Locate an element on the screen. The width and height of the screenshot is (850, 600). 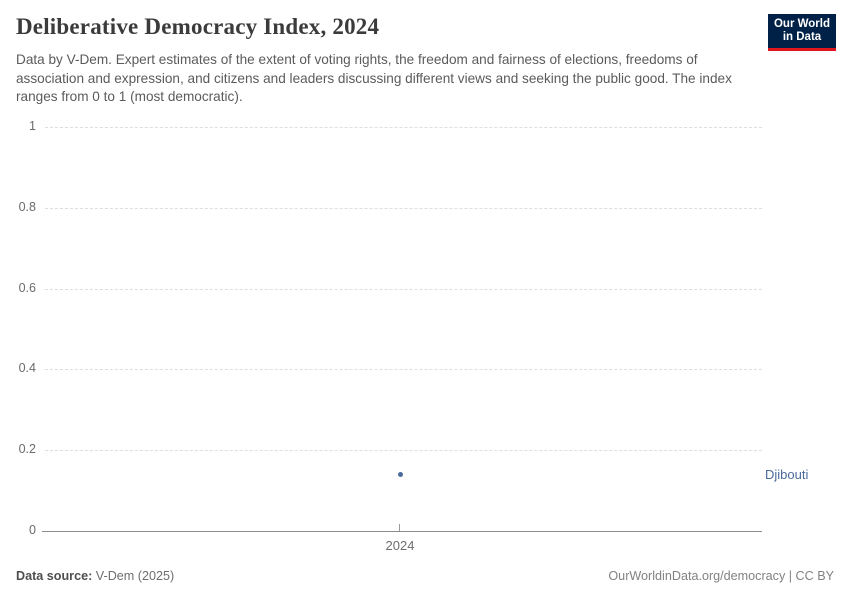
data-source: Data source: V-Dem (2025) is located at coordinates (95, 576).